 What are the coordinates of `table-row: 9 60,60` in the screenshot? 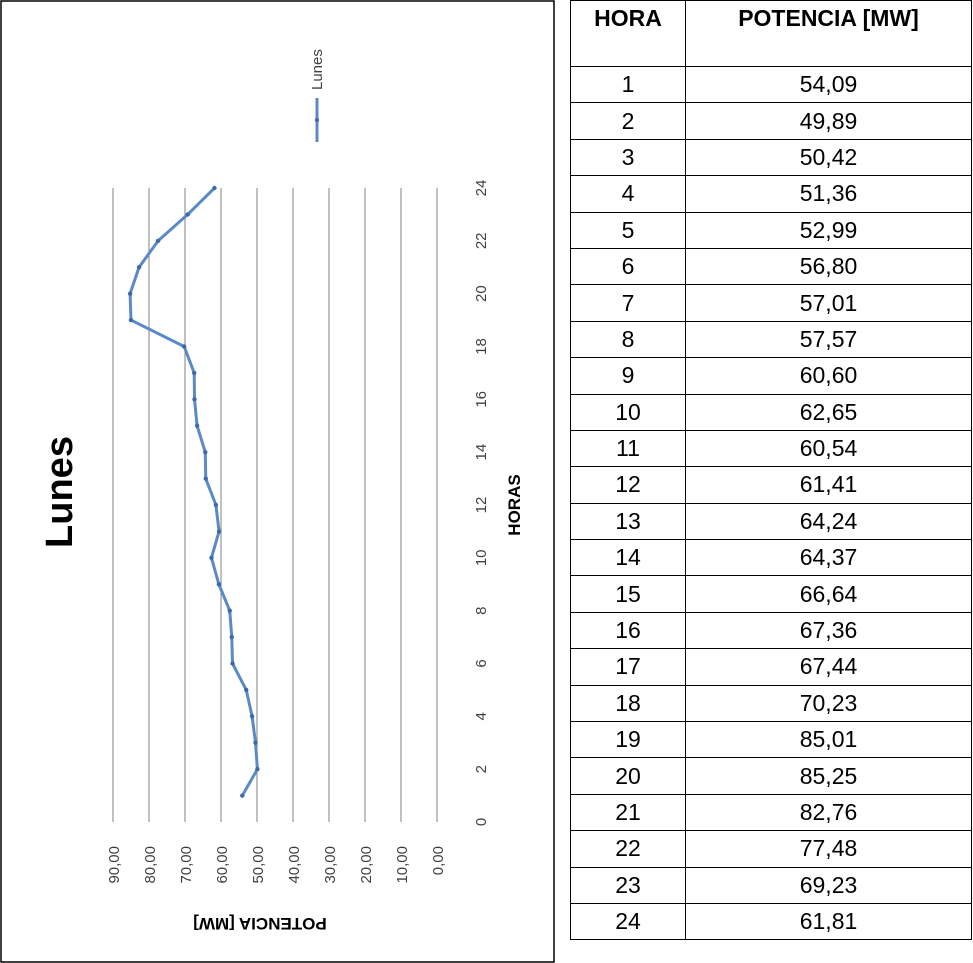 It's located at (771, 376).